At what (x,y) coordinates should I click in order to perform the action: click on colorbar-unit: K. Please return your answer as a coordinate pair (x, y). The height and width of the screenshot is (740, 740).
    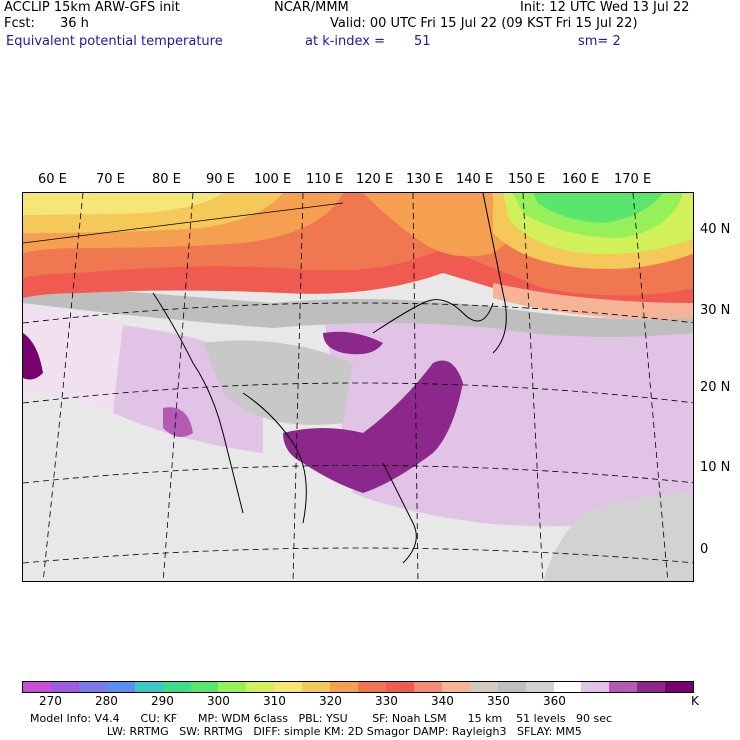
    Looking at the image, I should click on (695, 701).